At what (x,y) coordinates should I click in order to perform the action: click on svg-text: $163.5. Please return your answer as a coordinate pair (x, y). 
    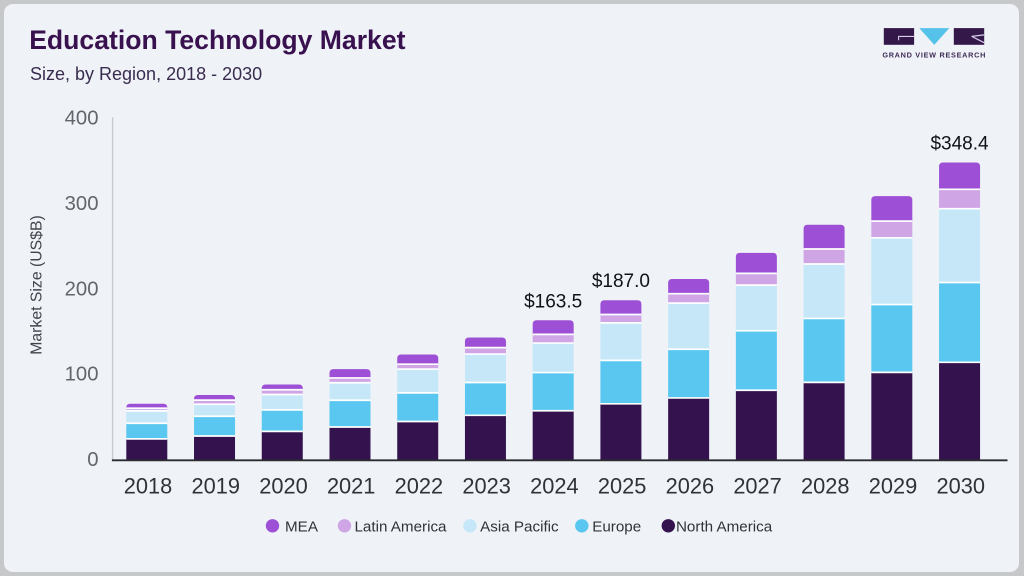
    Looking at the image, I should click on (553, 301).